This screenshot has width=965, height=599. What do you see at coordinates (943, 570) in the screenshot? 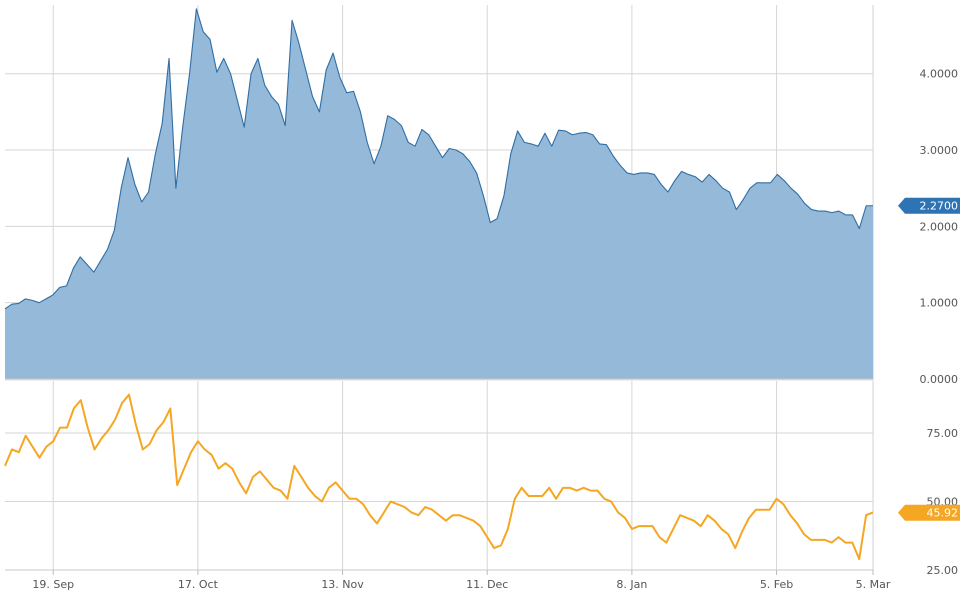
I see `lower-y-tick-label: 25.00` at bounding box center [943, 570].